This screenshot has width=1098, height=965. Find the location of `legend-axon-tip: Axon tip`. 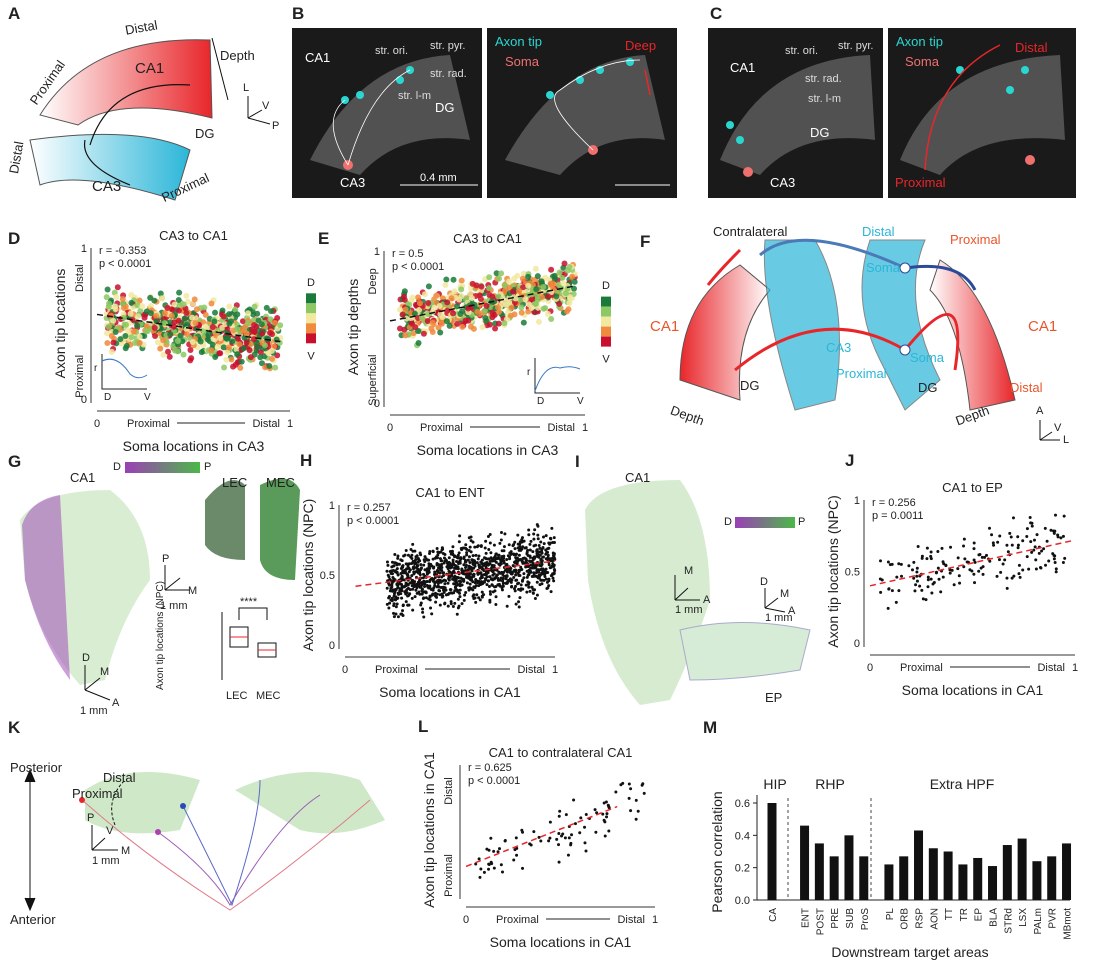

legend-axon-tip: Axon tip is located at coordinates (919, 41).